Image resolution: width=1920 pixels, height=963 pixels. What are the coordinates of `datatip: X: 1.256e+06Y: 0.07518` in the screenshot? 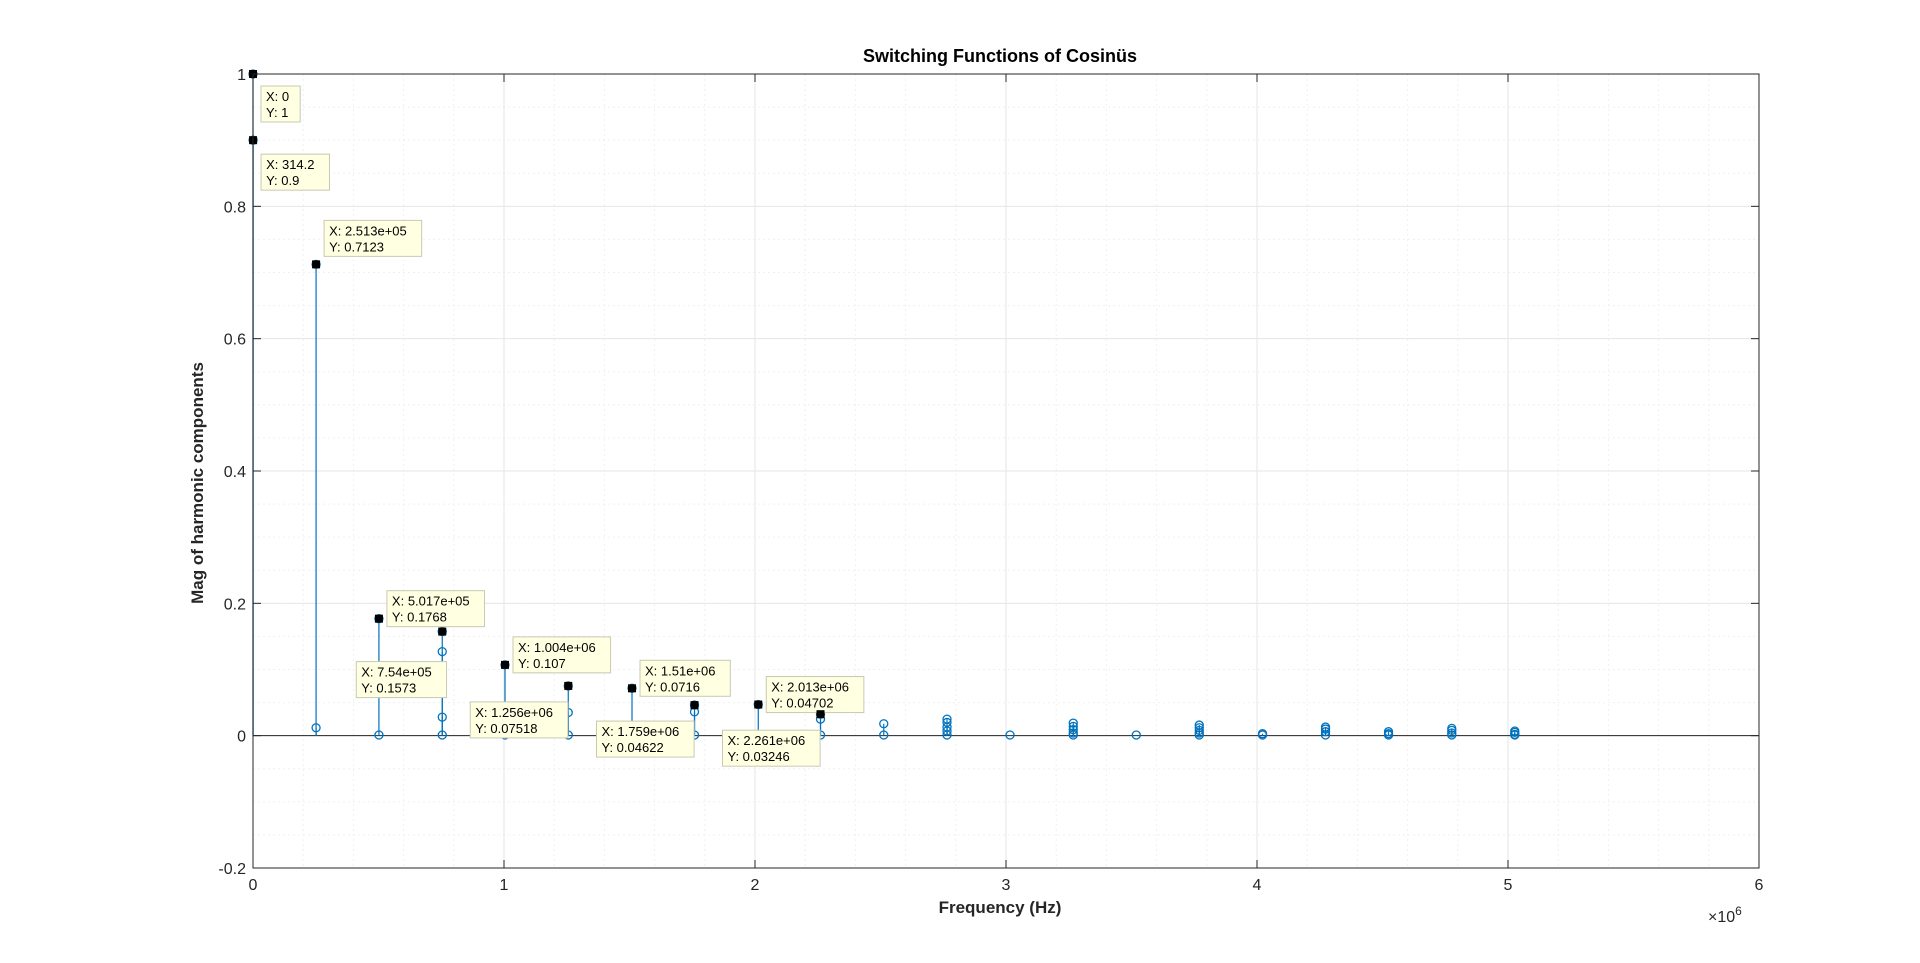 It's located at (521, 710).